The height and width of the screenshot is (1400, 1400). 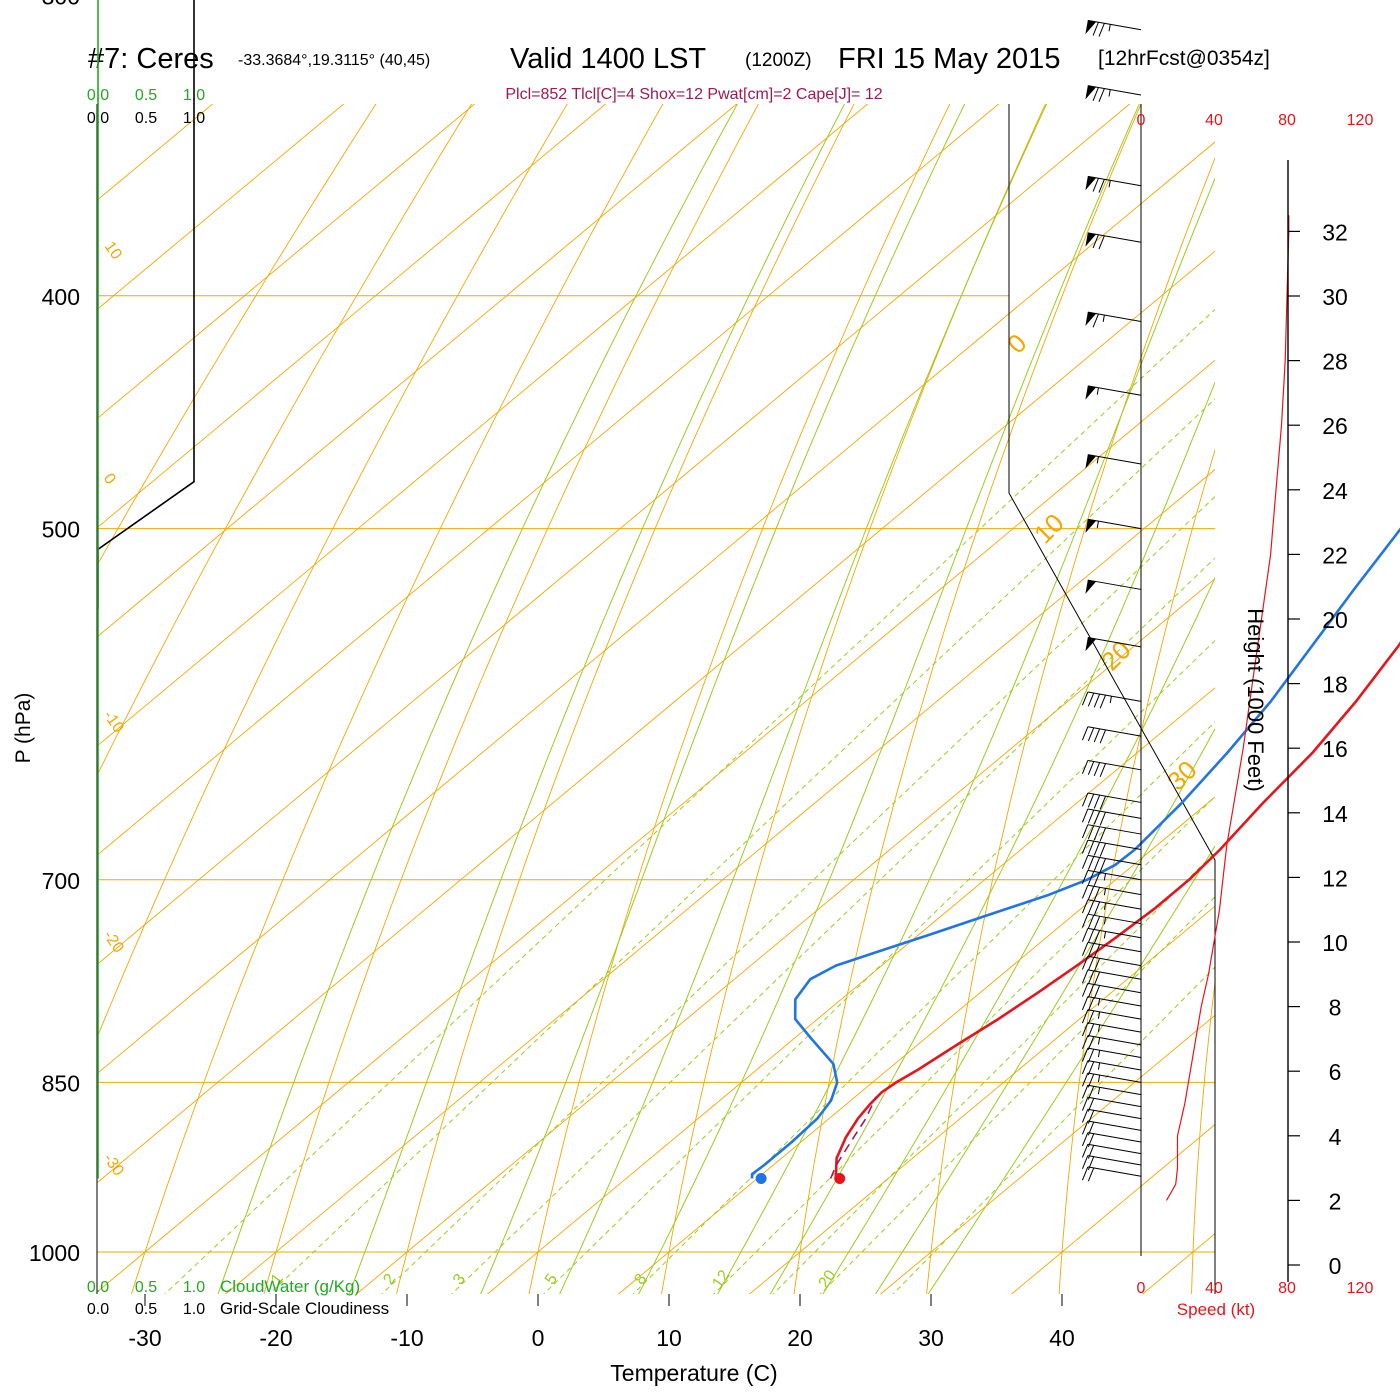 What do you see at coordinates (144, 1338) in the screenshot?
I see `temperature-tick: -30` at bounding box center [144, 1338].